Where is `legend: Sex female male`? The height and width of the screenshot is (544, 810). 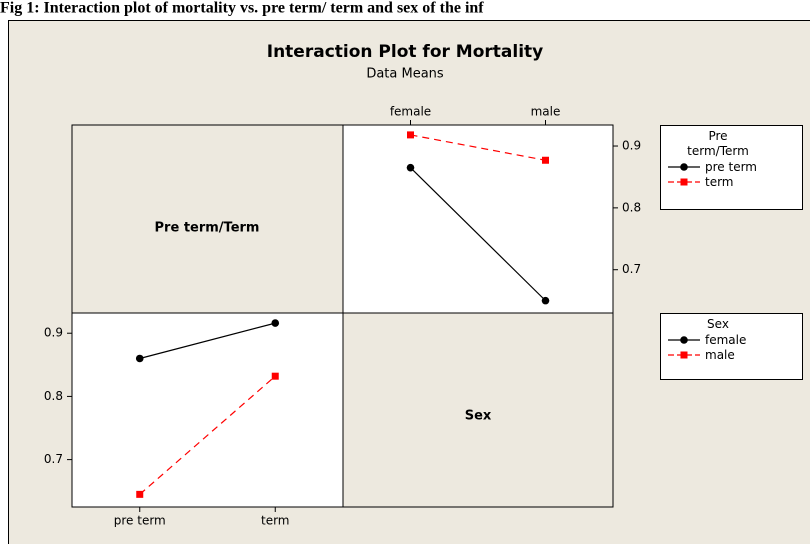 legend: Sex female male is located at coordinates (731, 346).